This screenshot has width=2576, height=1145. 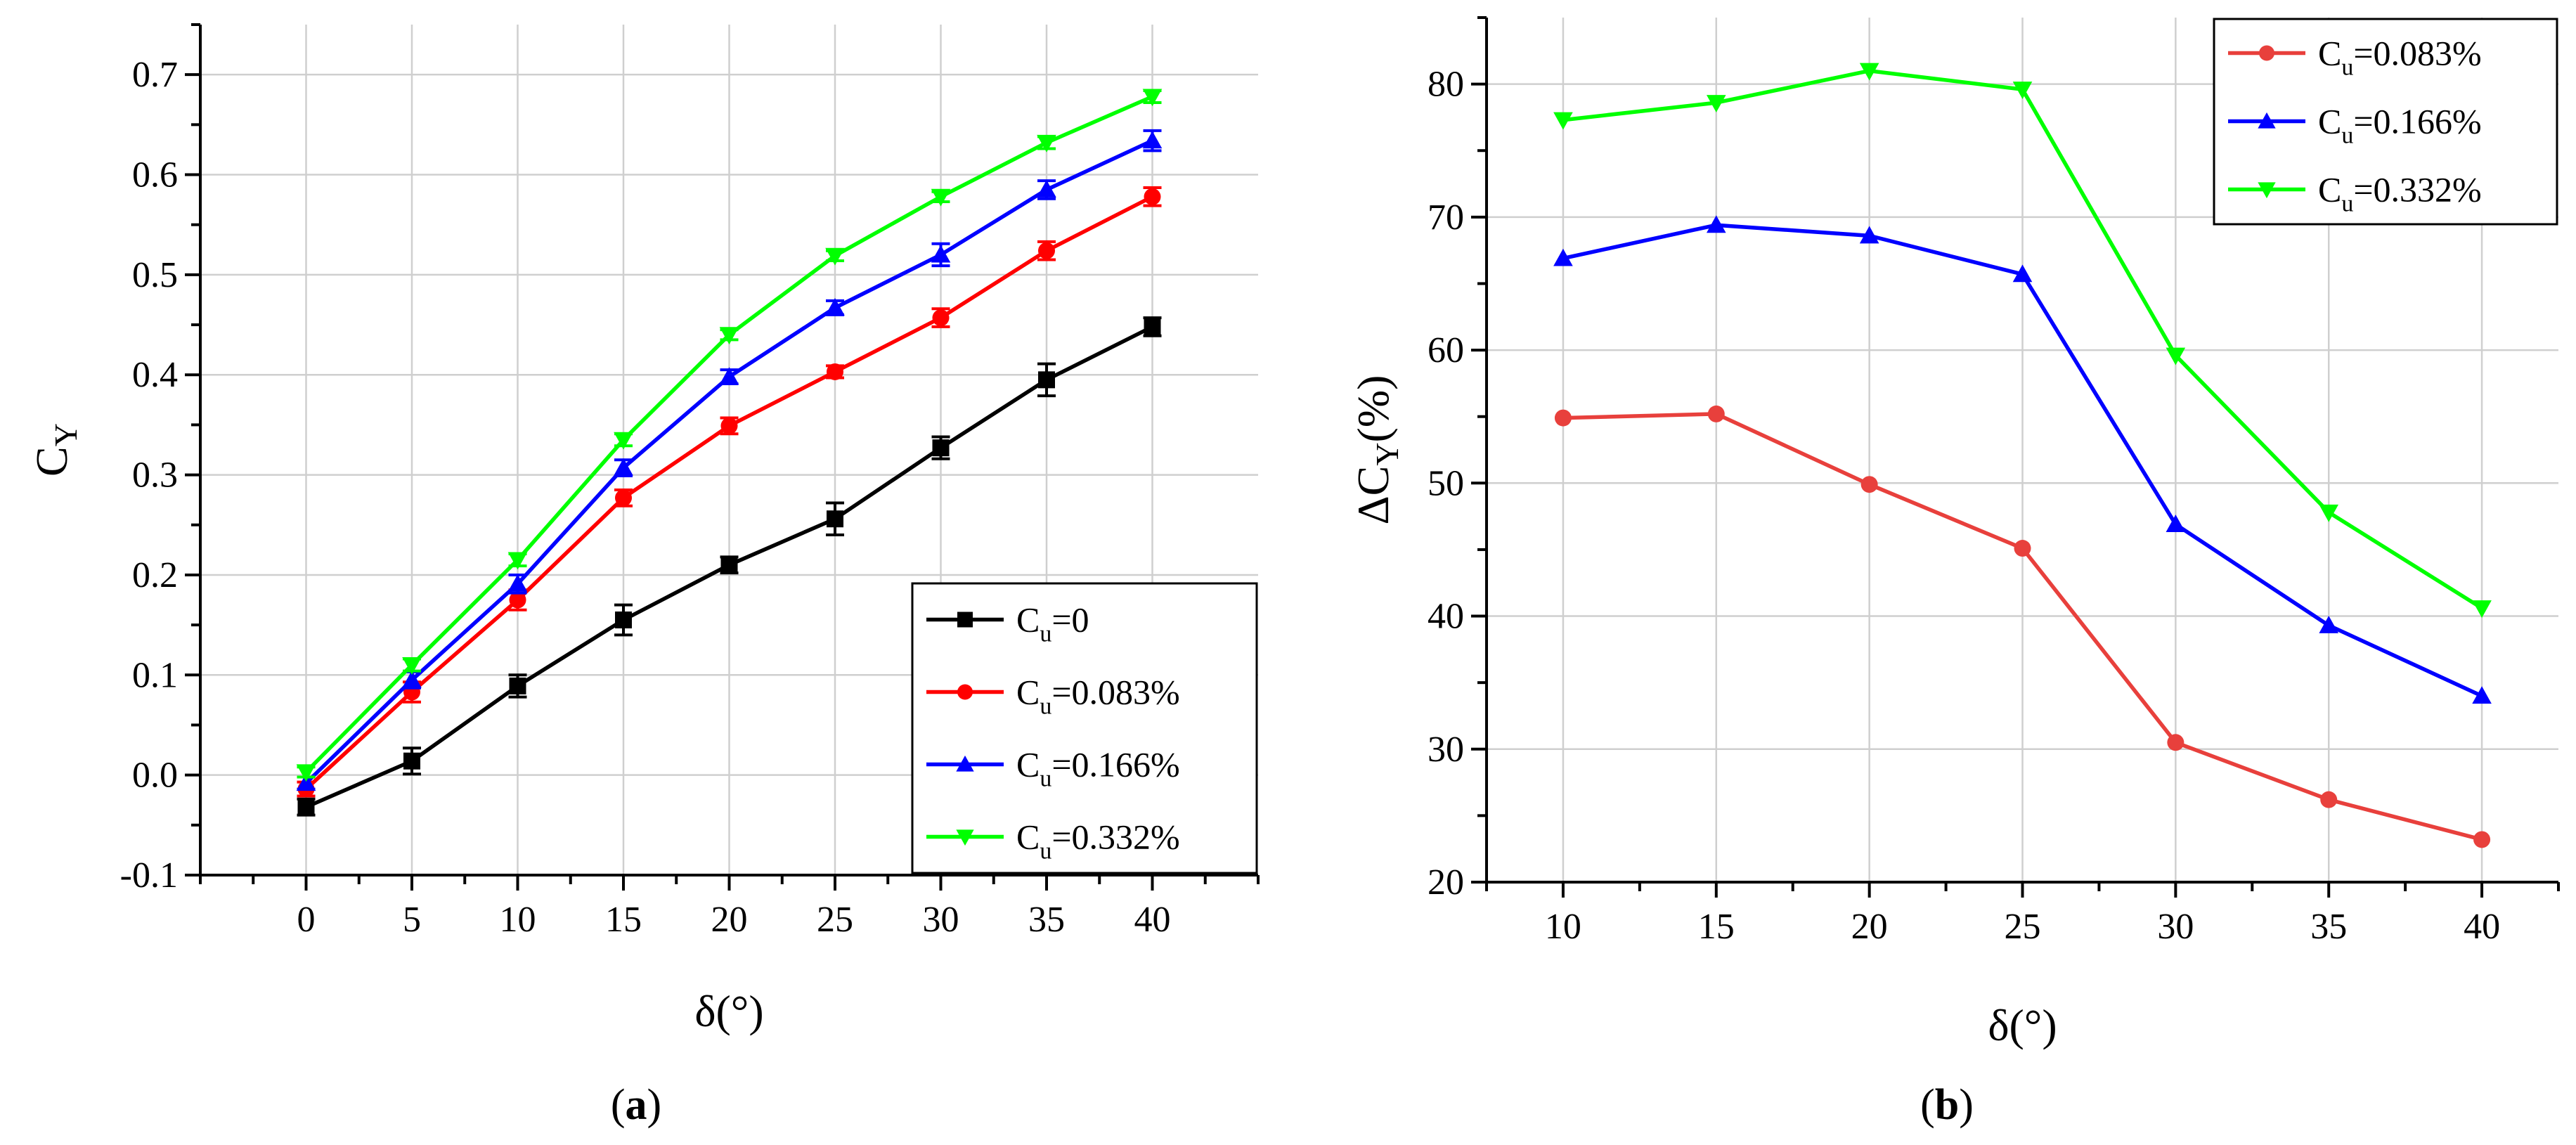 What do you see at coordinates (155, 75) in the screenshot?
I see `y-tick-label: 0.7` at bounding box center [155, 75].